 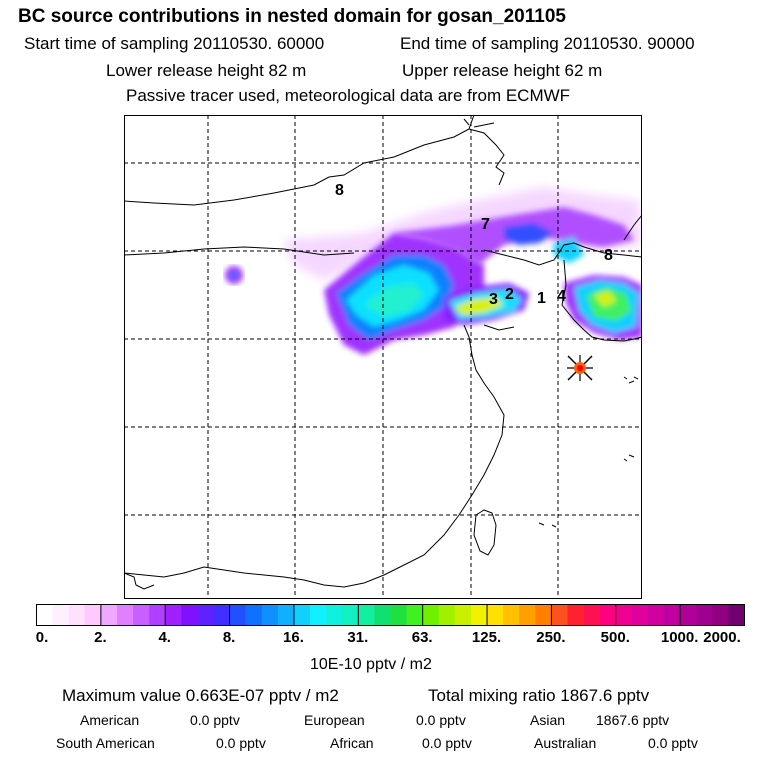 What do you see at coordinates (541, 298) in the screenshot?
I see `region-label: 1` at bounding box center [541, 298].